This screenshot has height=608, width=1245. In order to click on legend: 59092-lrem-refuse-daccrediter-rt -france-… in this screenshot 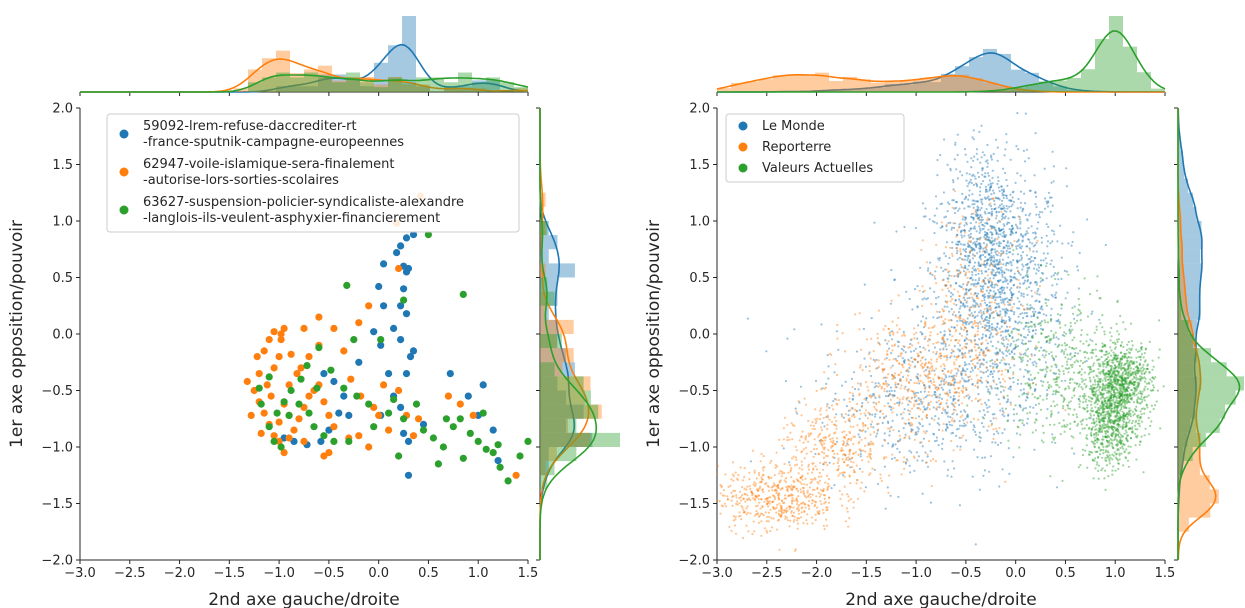, I will do `click(313, 173)`.